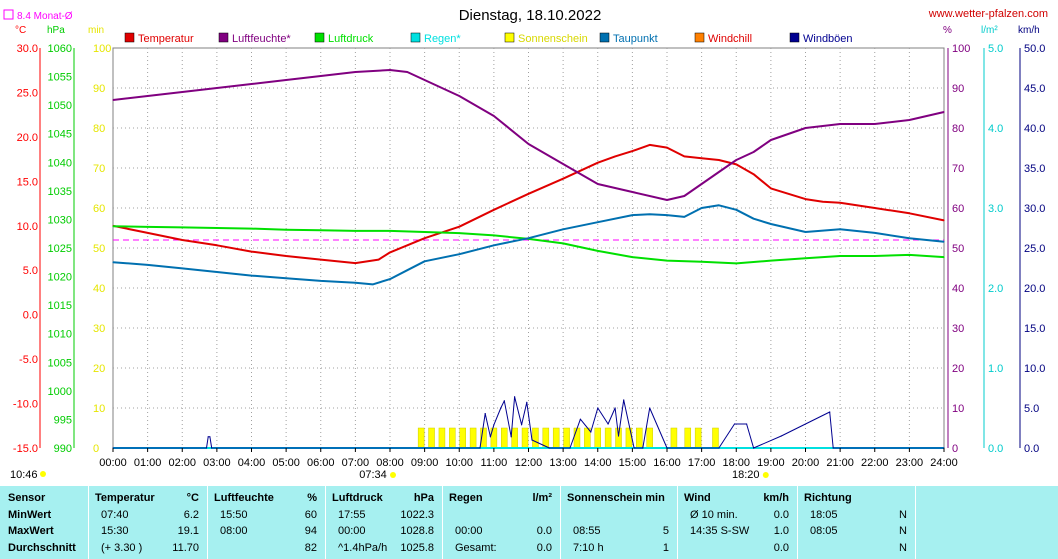  Describe the element at coordinates (665, 531) in the screenshot. I see `stats-cell: 5` at that location.